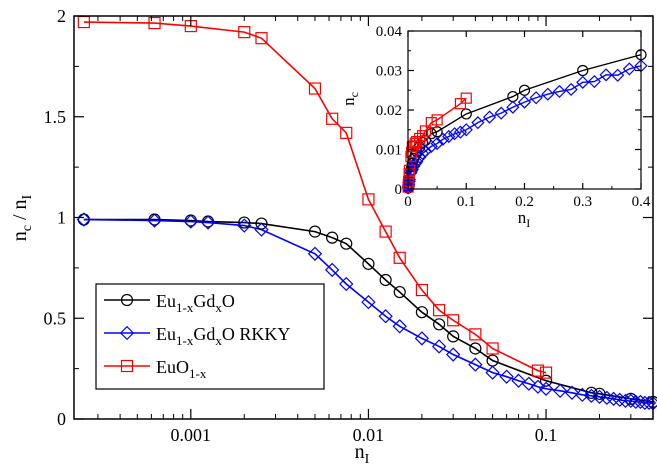  What do you see at coordinates (524, 202) in the screenshot?
I see `inset-x-tick-label-2: 0.2` at bounding box center [524, 202].